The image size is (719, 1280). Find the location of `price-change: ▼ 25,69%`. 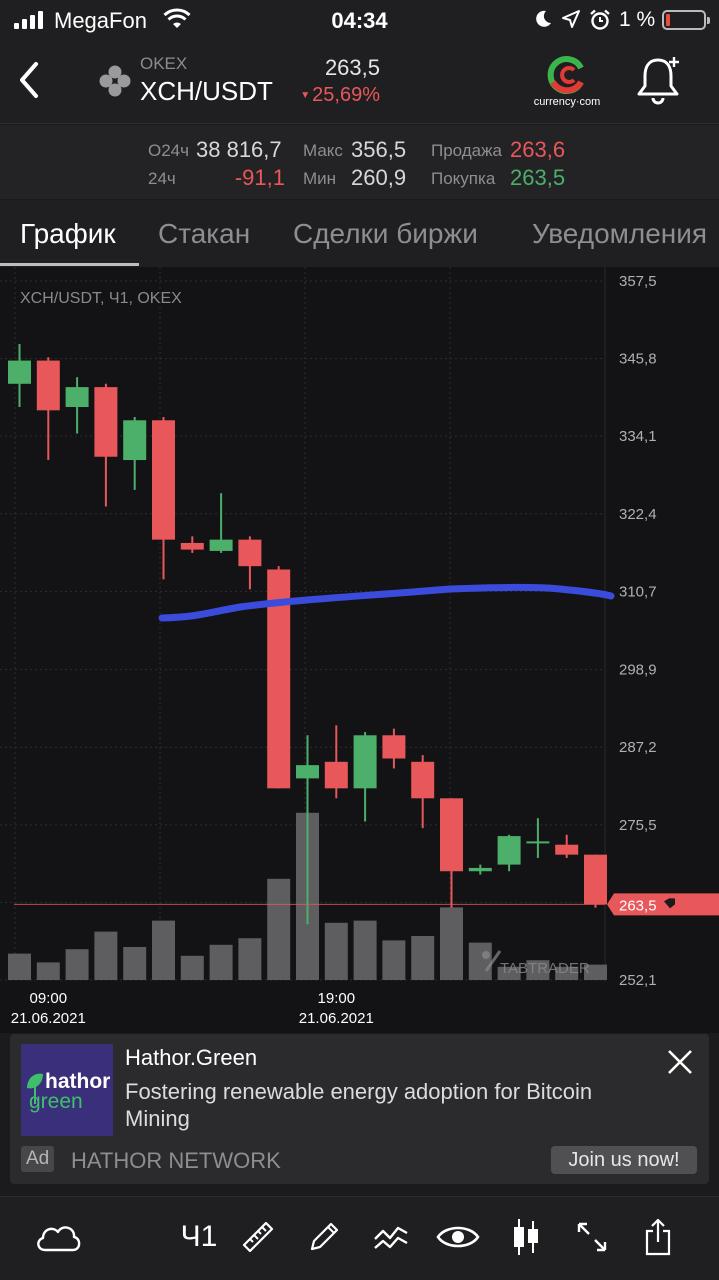

price-change: ▼ 25,69% is located at coordinates (330, 95).